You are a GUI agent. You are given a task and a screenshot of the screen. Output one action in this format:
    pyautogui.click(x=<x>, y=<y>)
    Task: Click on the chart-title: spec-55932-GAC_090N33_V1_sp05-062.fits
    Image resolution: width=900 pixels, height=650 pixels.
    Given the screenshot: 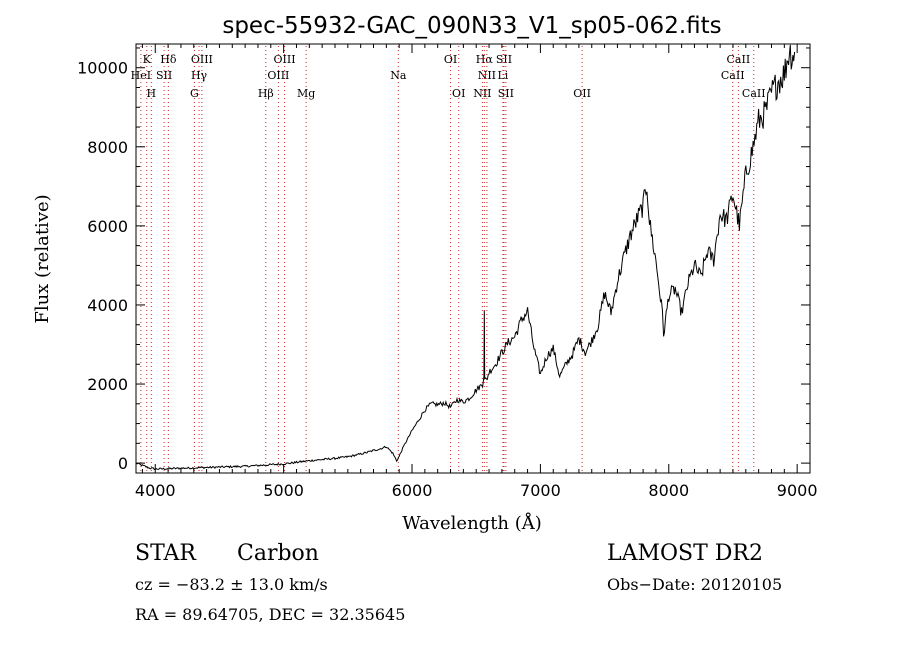 What is the action you would take?
    pyautogui.click(x=471, y=26)
    